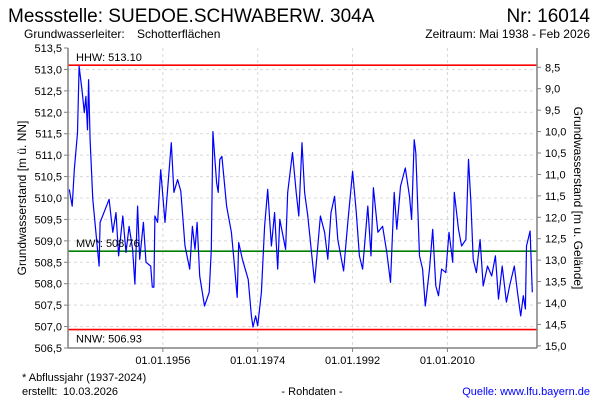 This screenshot has width=600, height=400. What do you see at coordinates (555, 240) in the screenshot?
I see `y-right-tick-label: 12,5` at bounding box center [555, 240].